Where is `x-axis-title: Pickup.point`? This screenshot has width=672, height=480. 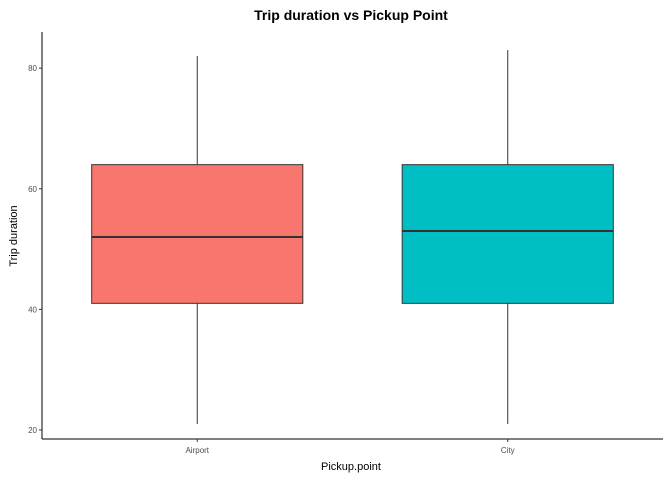 x-axis-title: Pickup.point is located at coordinates (351, 467).